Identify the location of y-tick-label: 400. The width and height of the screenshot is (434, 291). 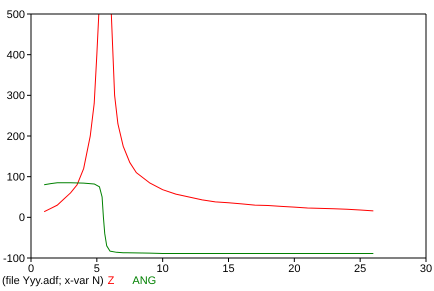
(15, 56).